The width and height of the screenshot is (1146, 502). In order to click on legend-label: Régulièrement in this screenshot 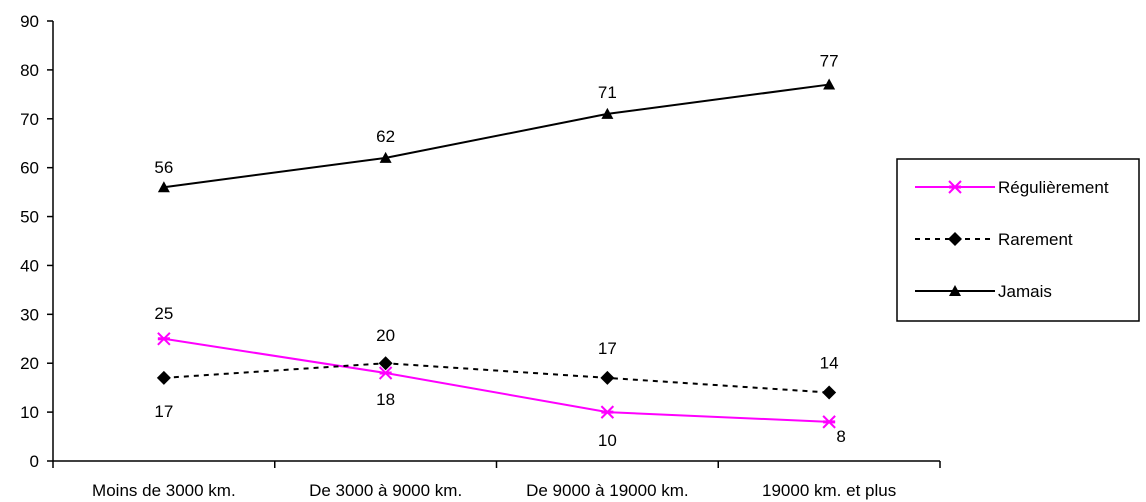, I will do `click(1053, 187)`.